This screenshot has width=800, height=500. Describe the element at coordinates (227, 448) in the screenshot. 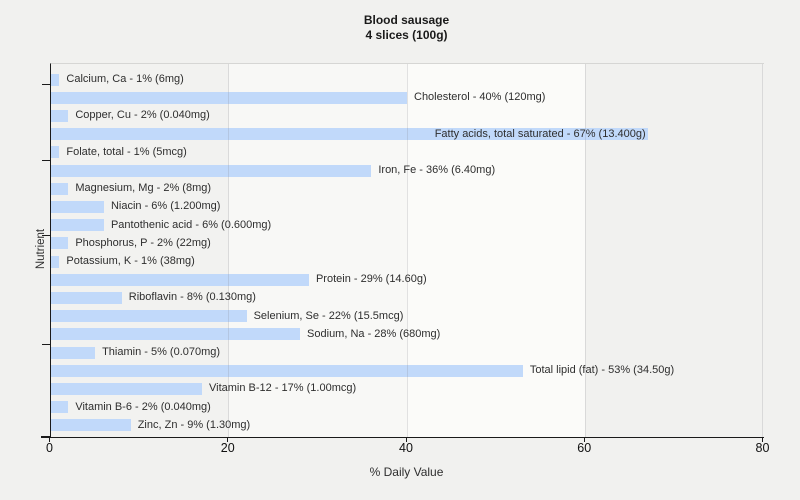

I see `x-tick-label: 20` at that location.